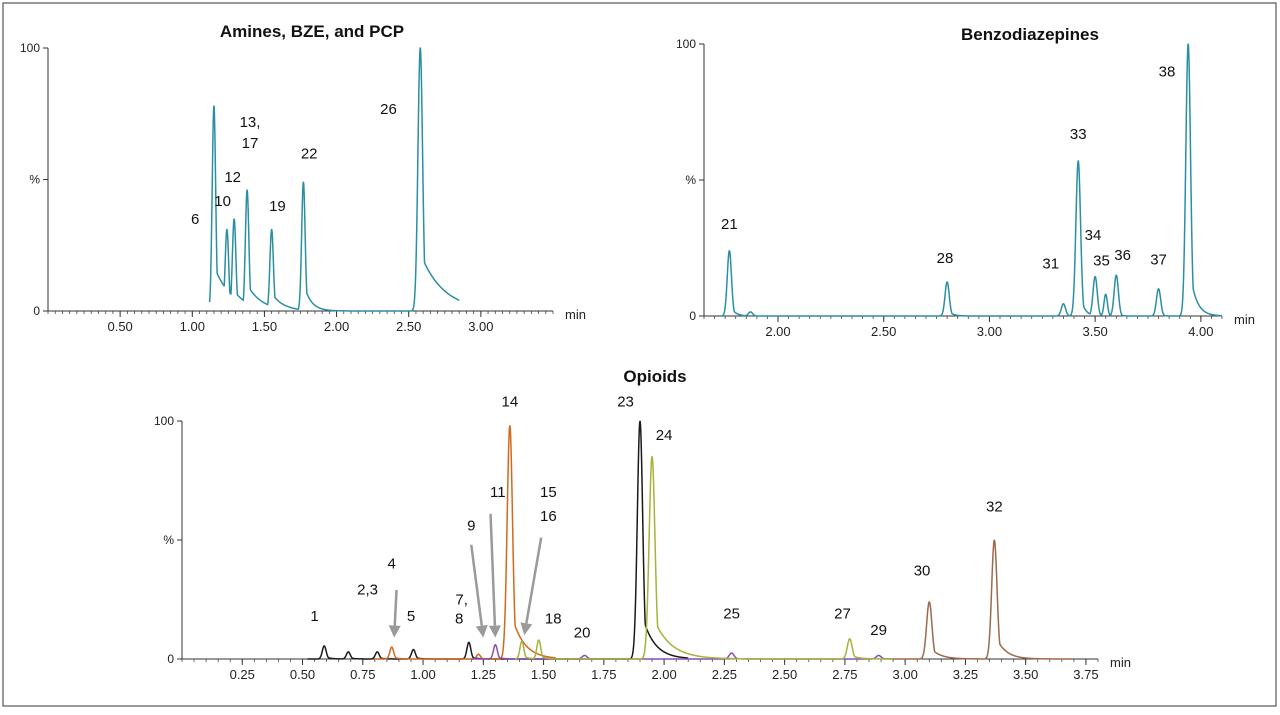  Describe the element at coordinates (983, 599) in the screenshot. I see `series-trace-opioid-trace-brown` at that location.